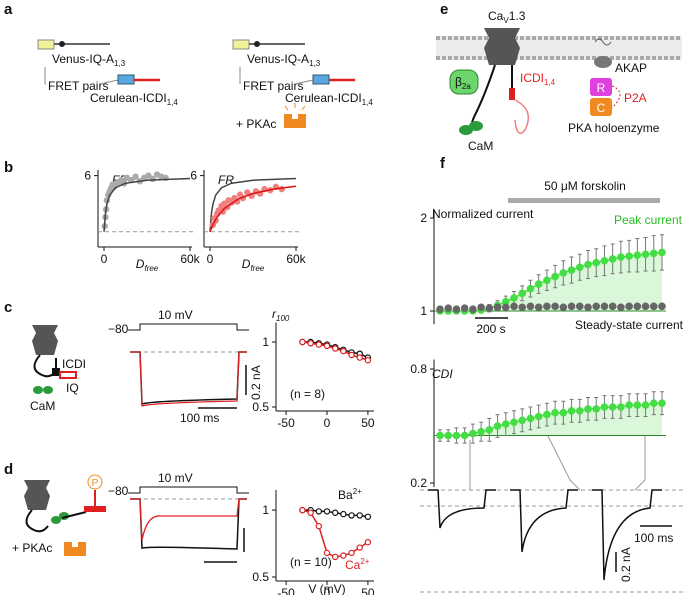 The image size is (685, 595). What do you see at coordinates (286, 423) in the screenshot?
I see `x-tick-label: -50` at bounding box center [286, 423].